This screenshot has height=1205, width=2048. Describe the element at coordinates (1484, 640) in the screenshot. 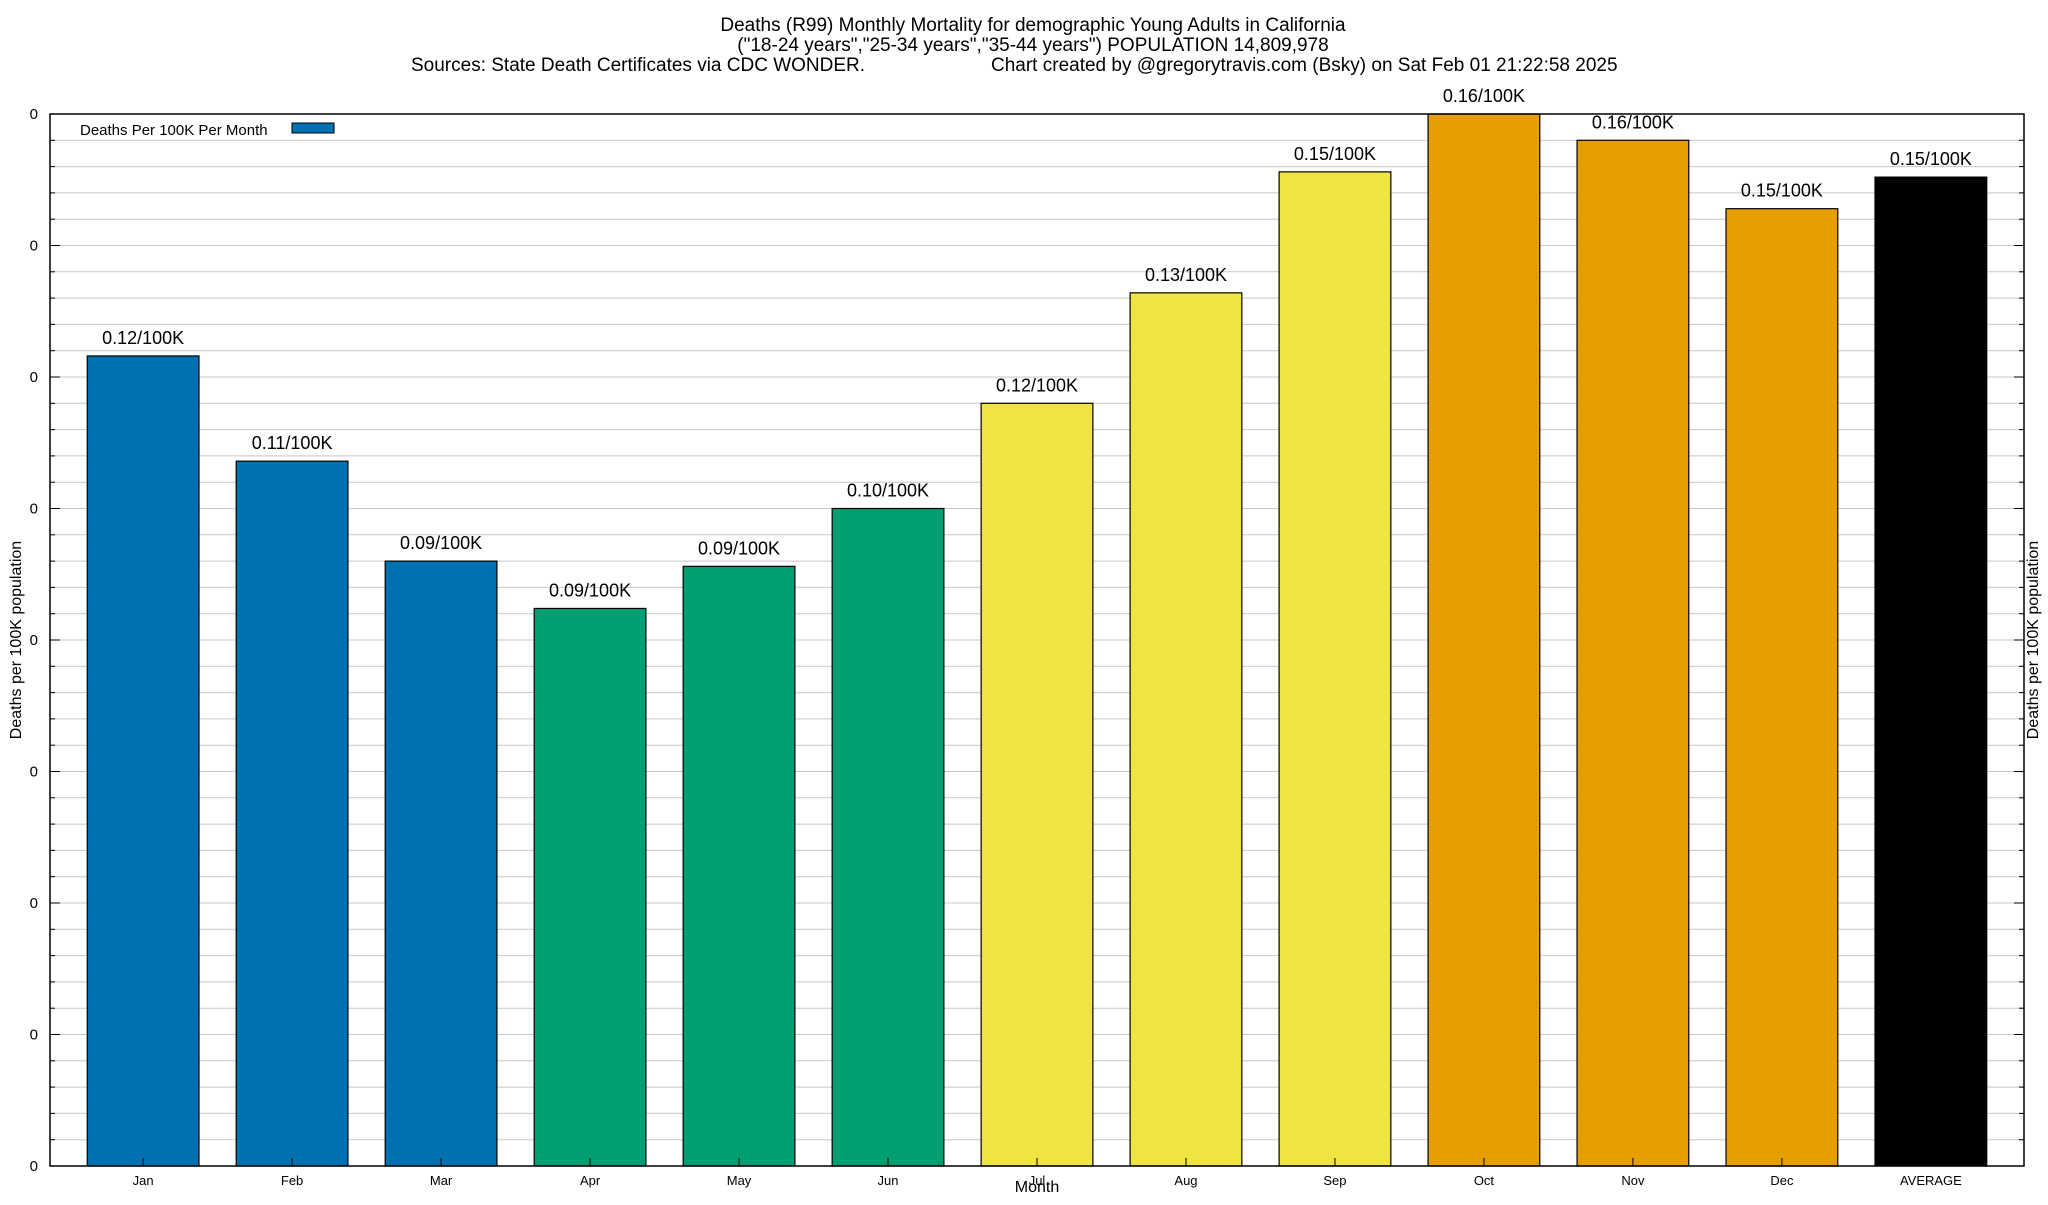

I see `bar-oct` at that location.